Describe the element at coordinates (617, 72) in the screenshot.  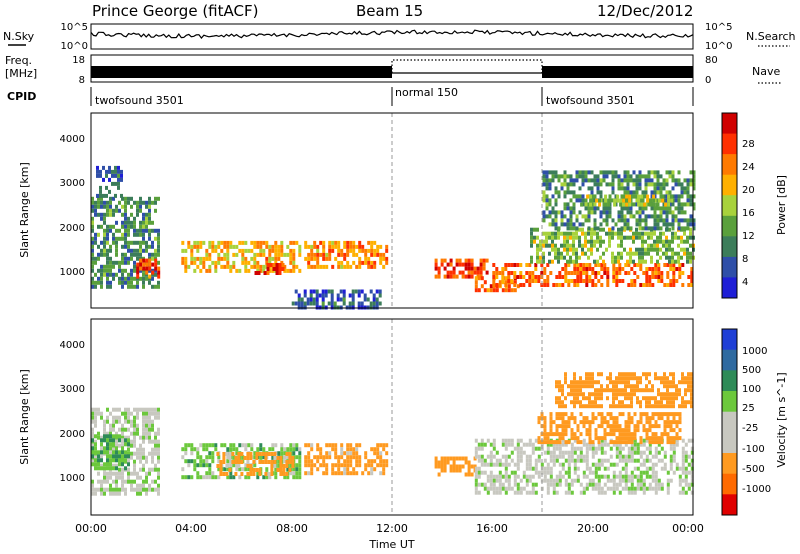
I see `freq-block-right` at that location.